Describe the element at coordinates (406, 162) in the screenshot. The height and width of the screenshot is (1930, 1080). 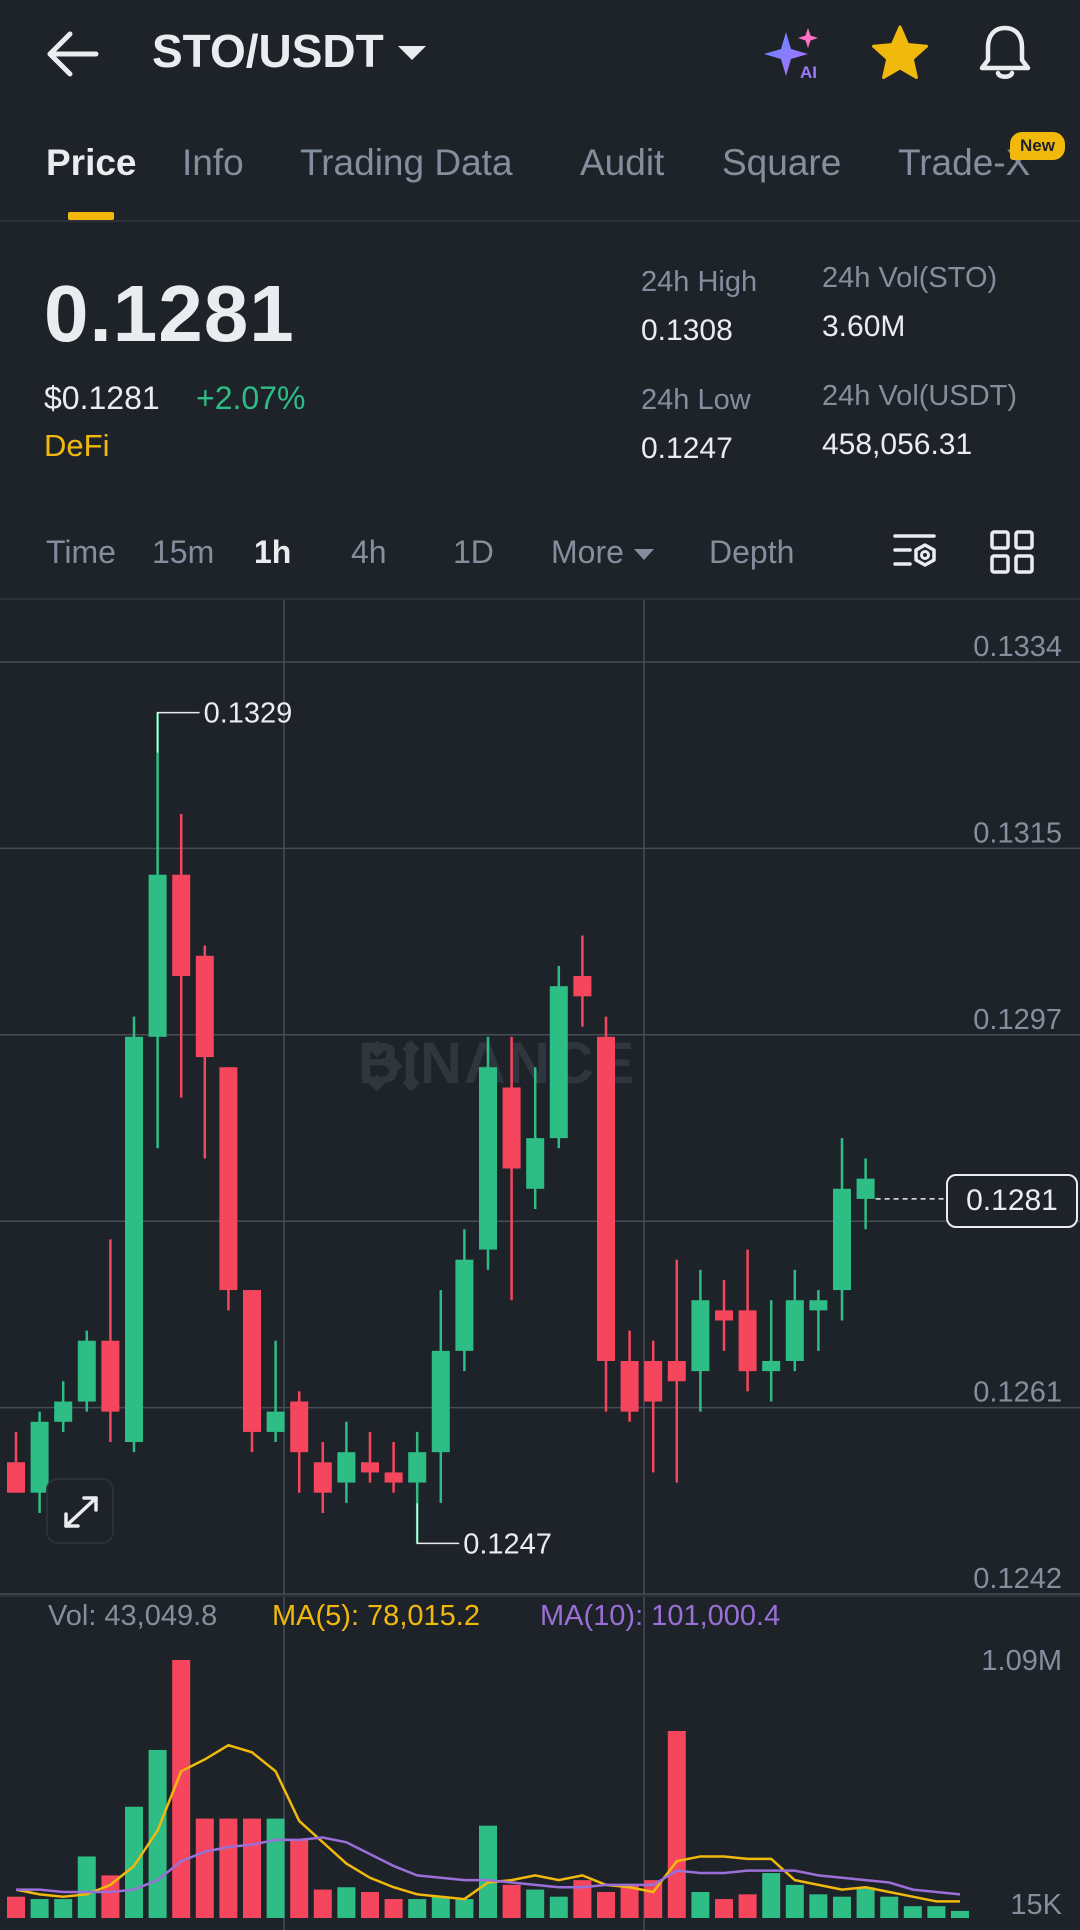
I see `tab-trading-data: Trading Data` at that location.